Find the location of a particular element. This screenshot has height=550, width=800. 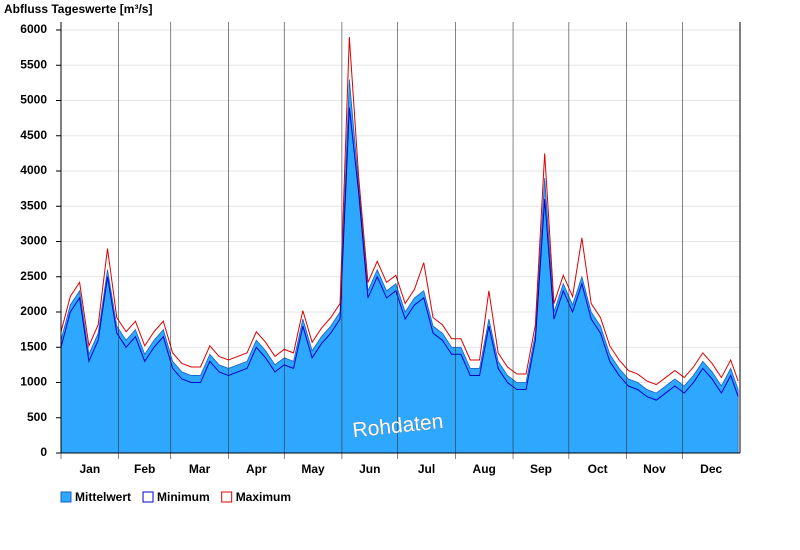

y-tick-label: 6000 is located at coordinates (33, 29).